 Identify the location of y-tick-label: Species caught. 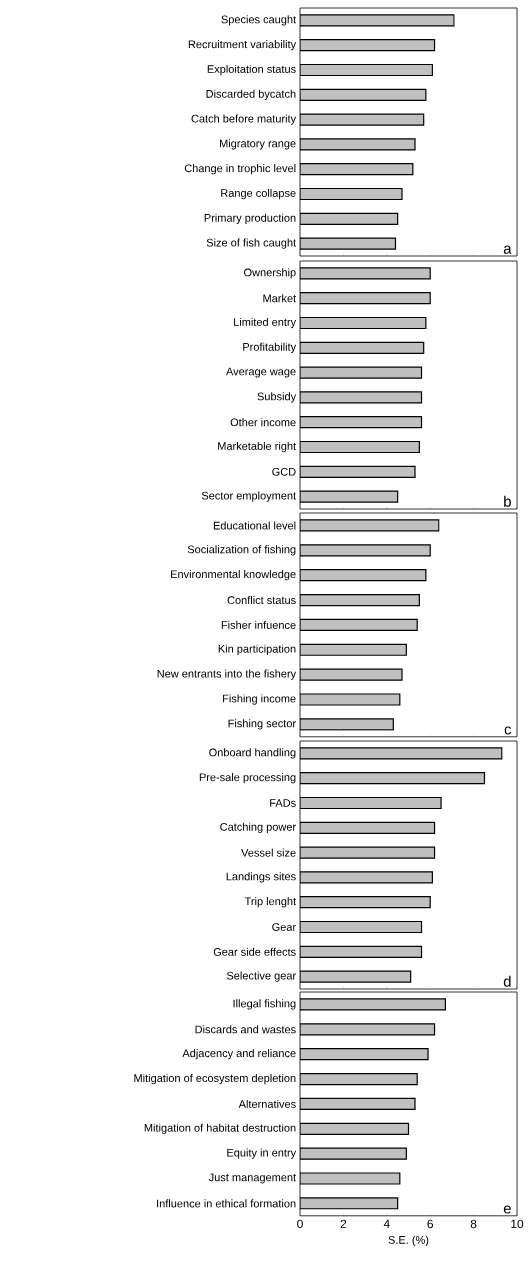
(259, 20).